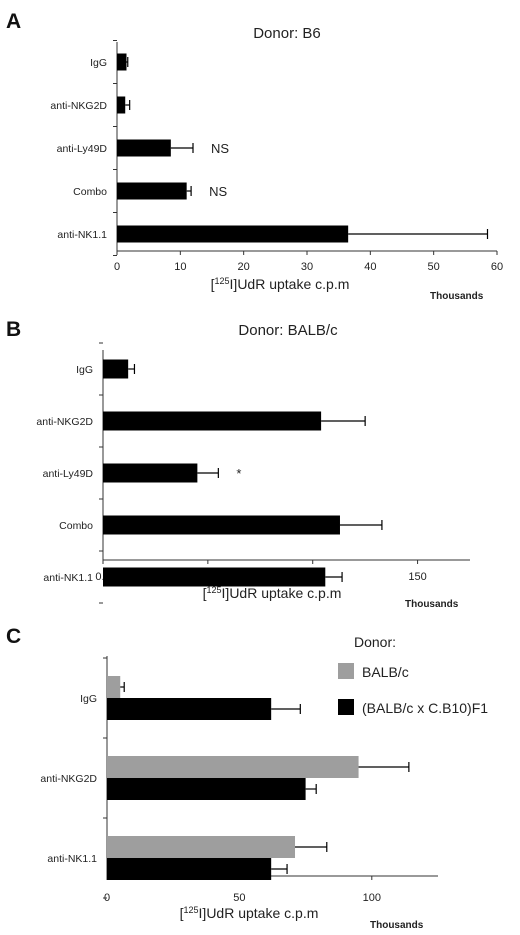 Image resolution: width=520 pixels, height=935 pixels. What do you see at coordinates (425, 708) in the screenshot?
I see `legend-label-f1: (BALB/c x C.B10)F1` at bounding box center [425, 708].